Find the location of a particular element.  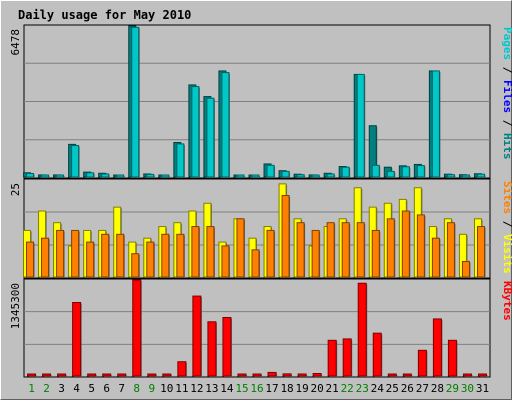

x-tick-15: 15 is located at coordinates (241, 388).